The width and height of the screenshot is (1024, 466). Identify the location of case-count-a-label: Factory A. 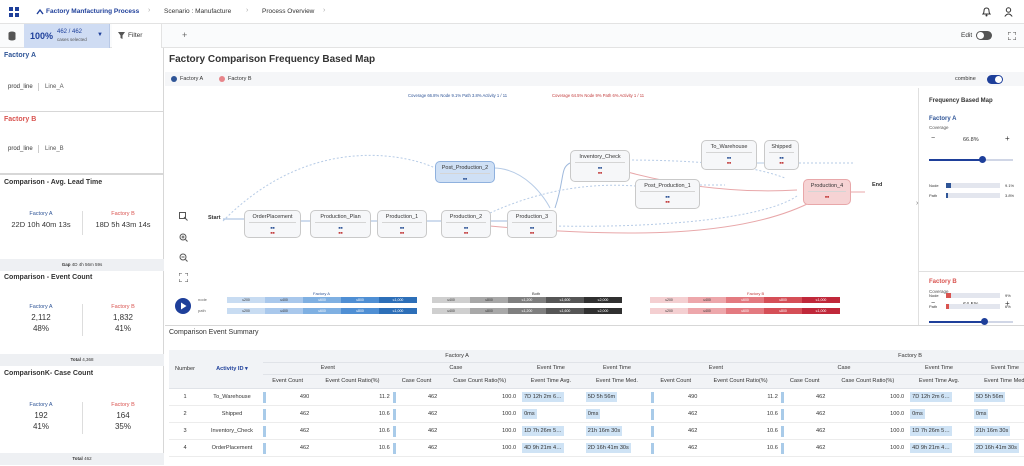
(41, 405).